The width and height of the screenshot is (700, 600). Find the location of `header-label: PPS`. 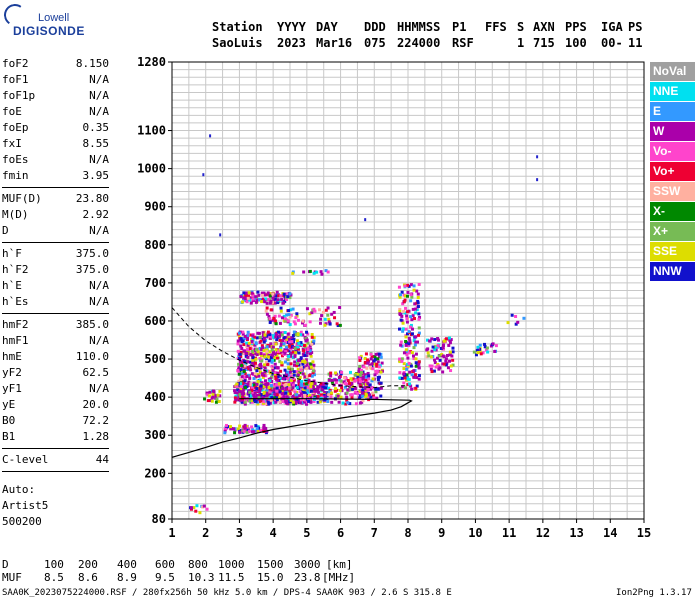

header-label: PPS is located at coordinates (576, 27).